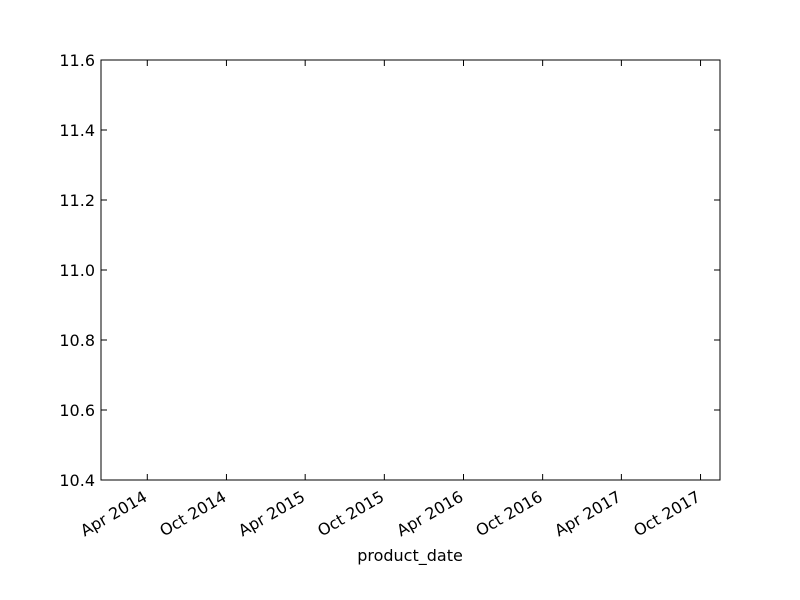 The height and width of the screenshot is (600, 800). What do you see at coordinates (509, 513) in the screenshot?
I see `x-tick-label: Oct 2016` at bounding box center [509, 513].